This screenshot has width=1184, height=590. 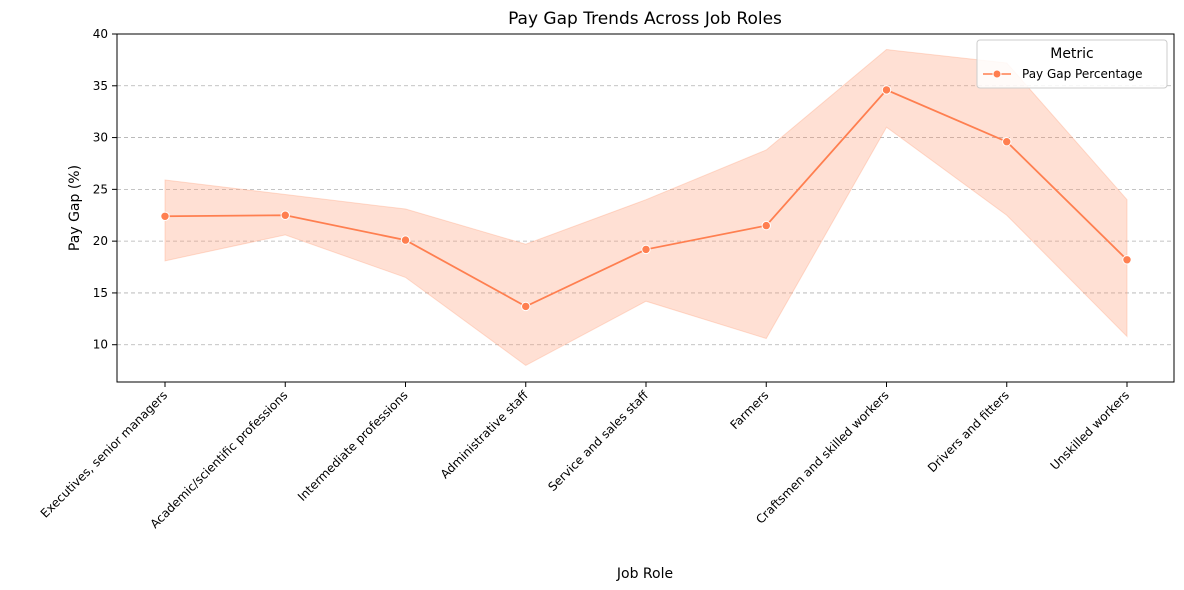 I want to click on x-tick-label: Drivers and fitters, so click(x=968, y=431).